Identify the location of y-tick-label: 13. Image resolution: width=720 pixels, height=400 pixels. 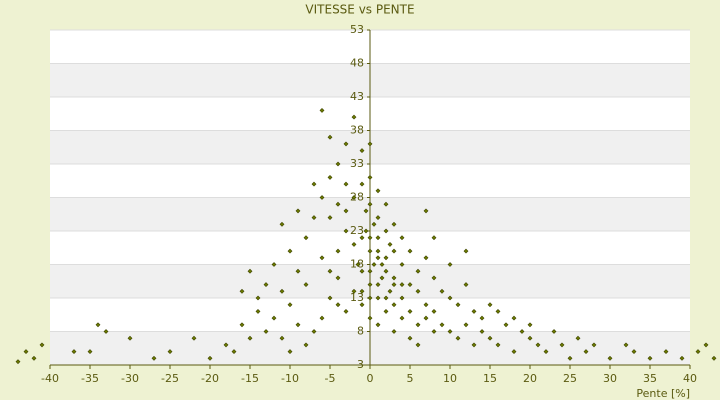
(357, 297).